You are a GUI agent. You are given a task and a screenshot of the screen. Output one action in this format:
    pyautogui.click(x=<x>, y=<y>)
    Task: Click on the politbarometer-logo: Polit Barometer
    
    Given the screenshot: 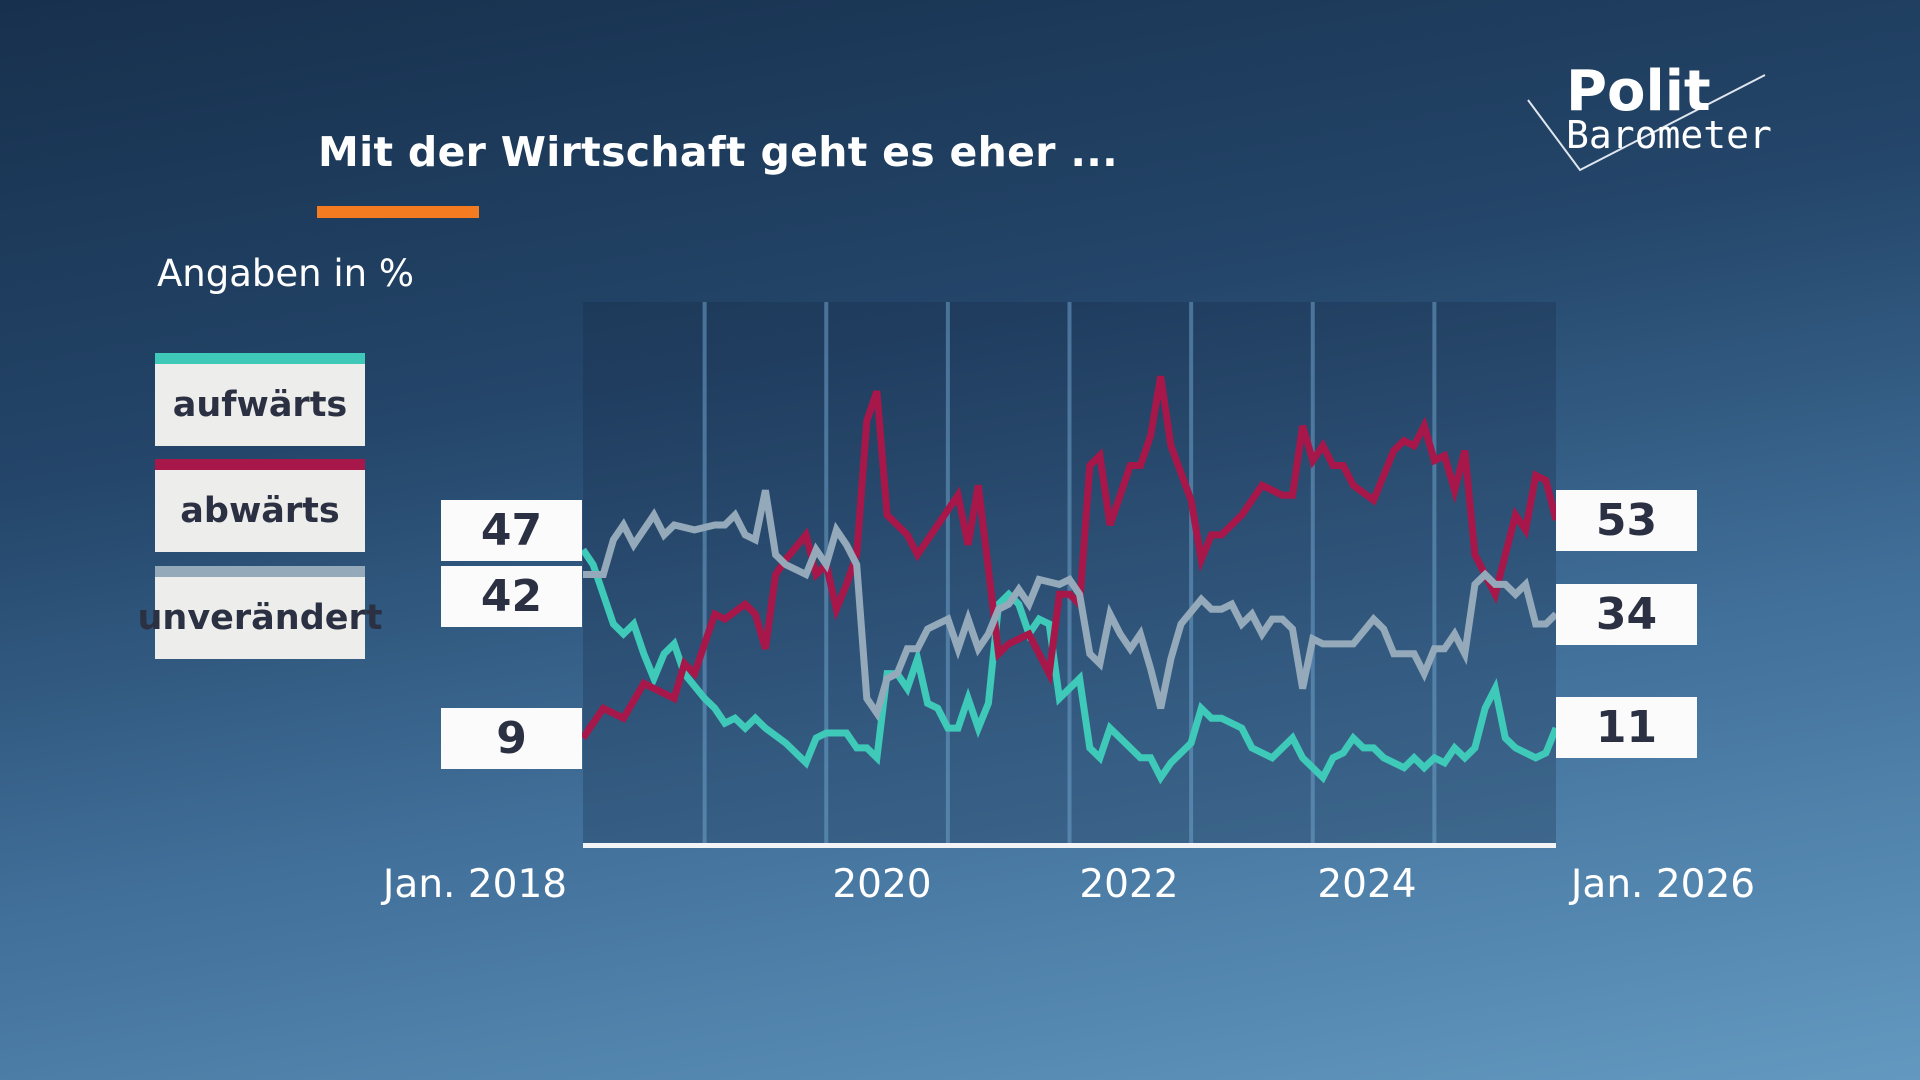 What is the action you would take?
    pyautogui.click(x=1650, y=115)
    